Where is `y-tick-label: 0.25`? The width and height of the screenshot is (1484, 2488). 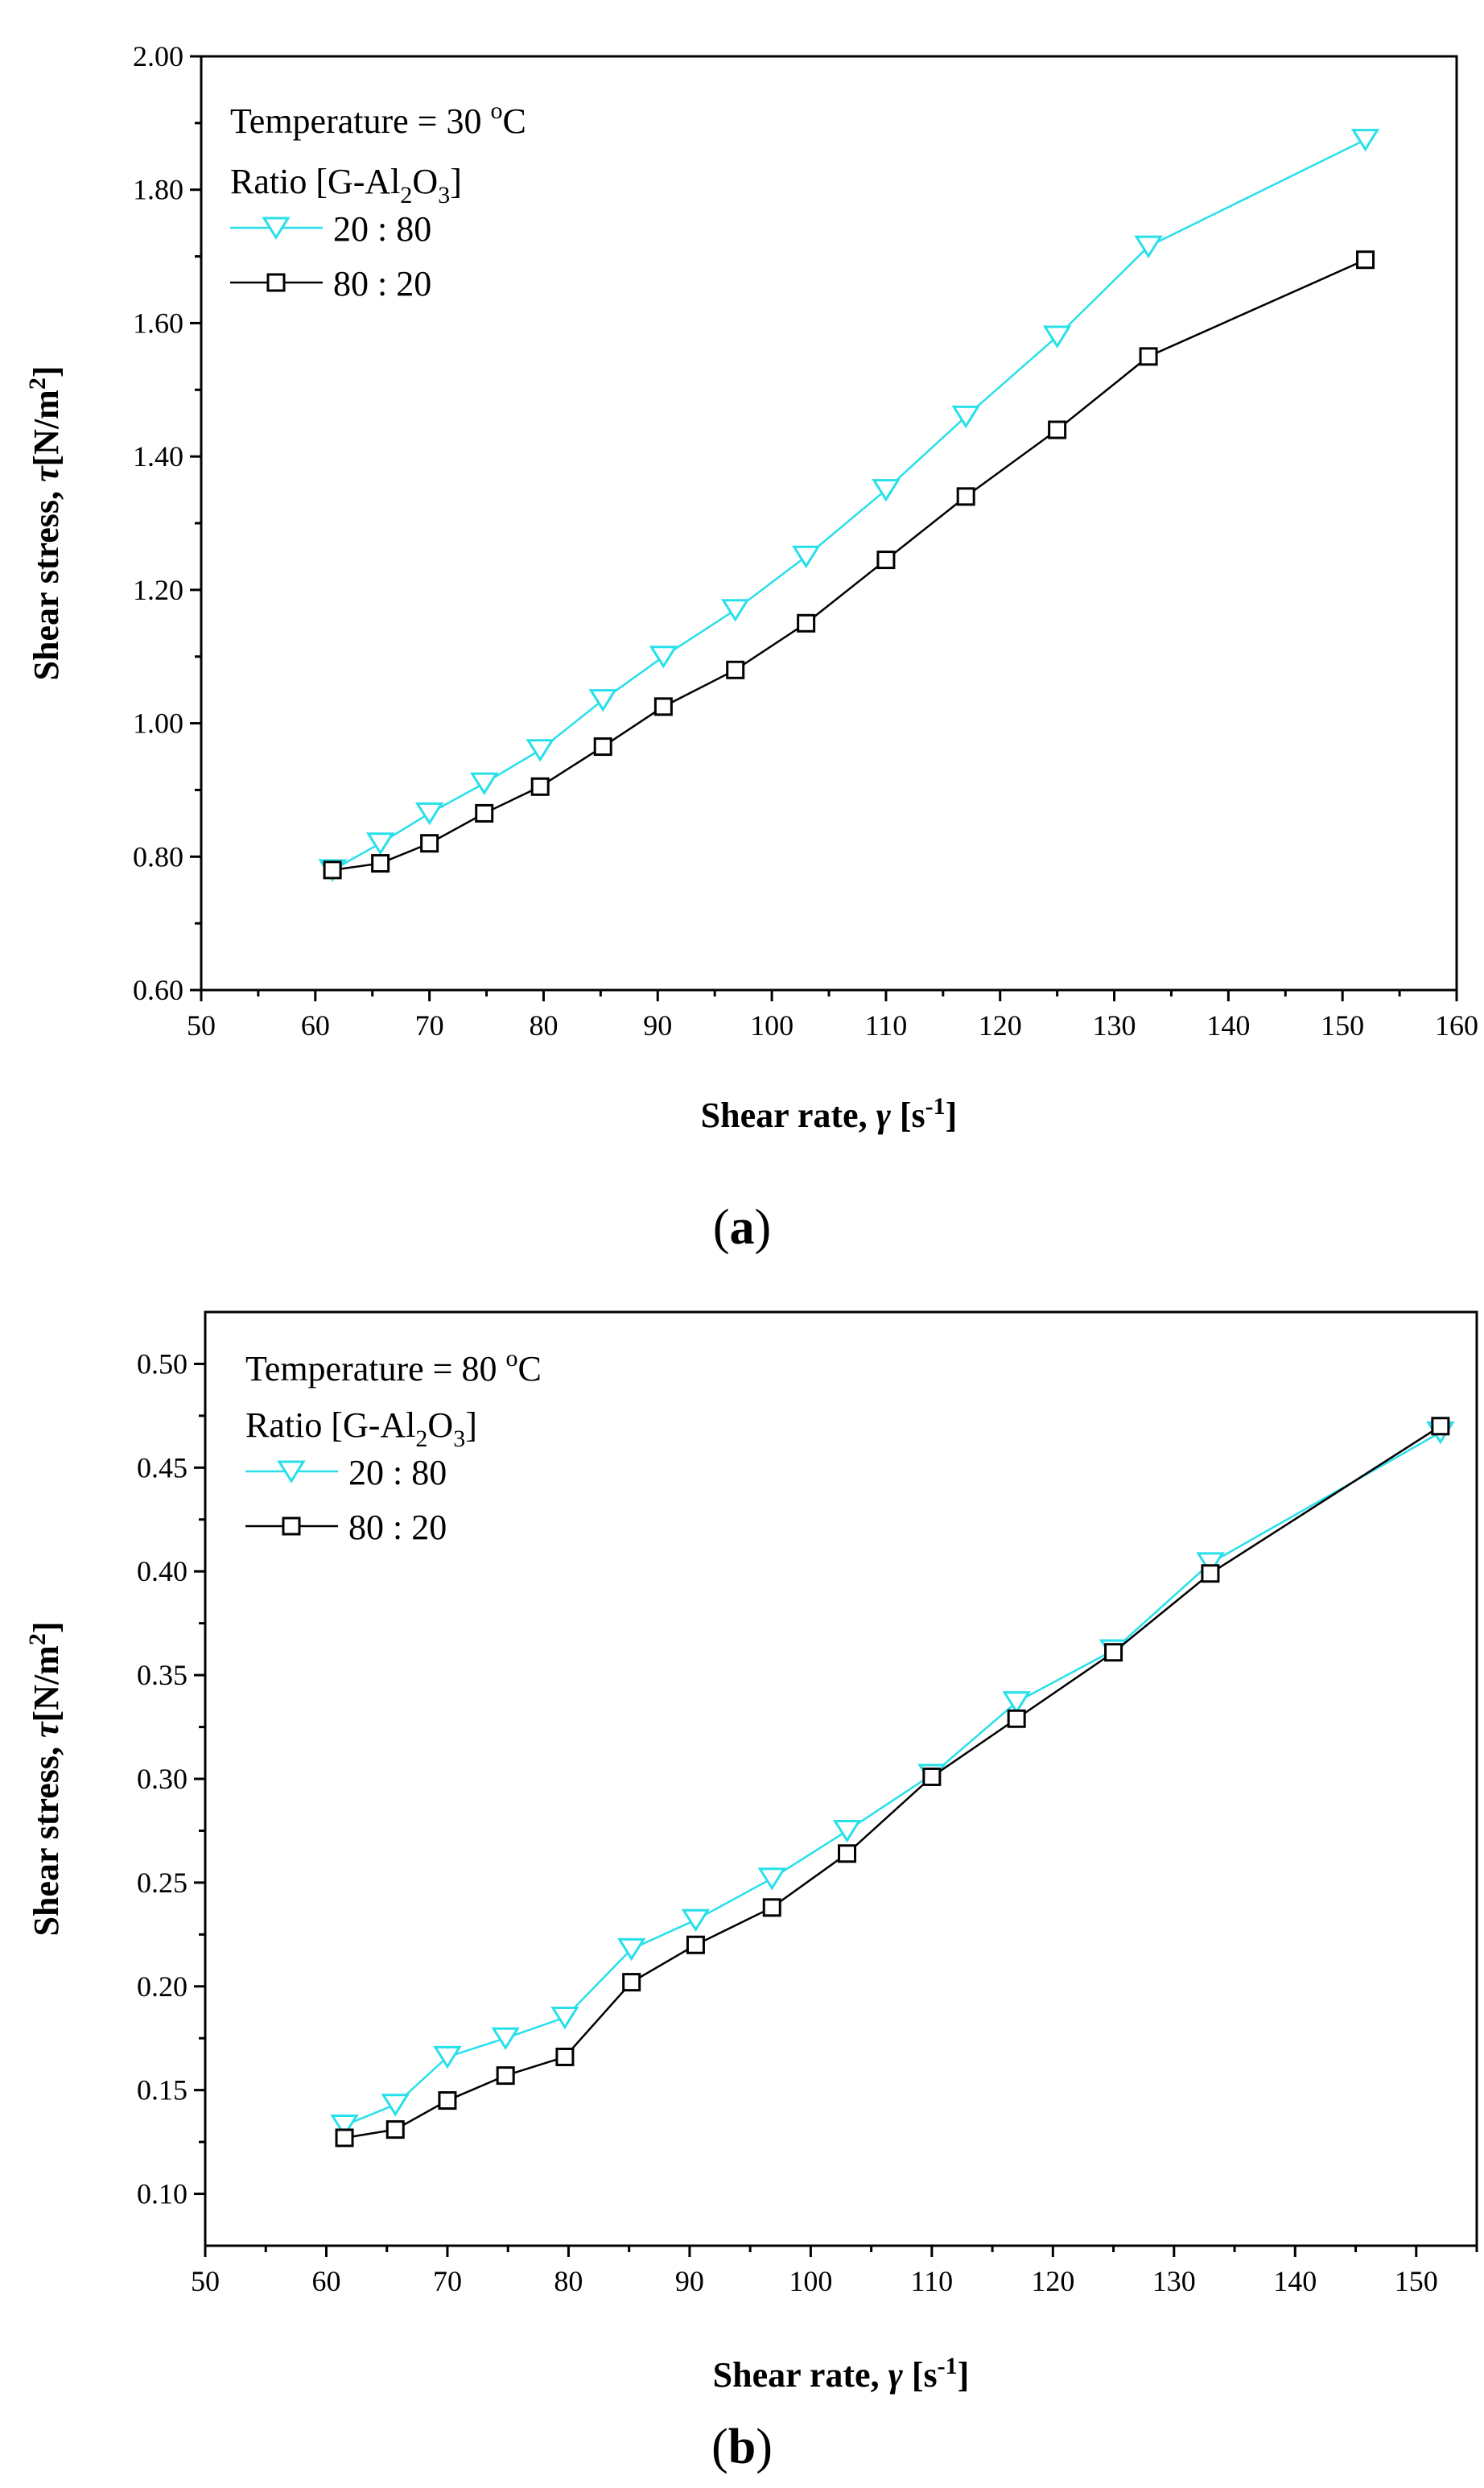 y-tick-label: 0.25 is located at coordinates (162, 1883).